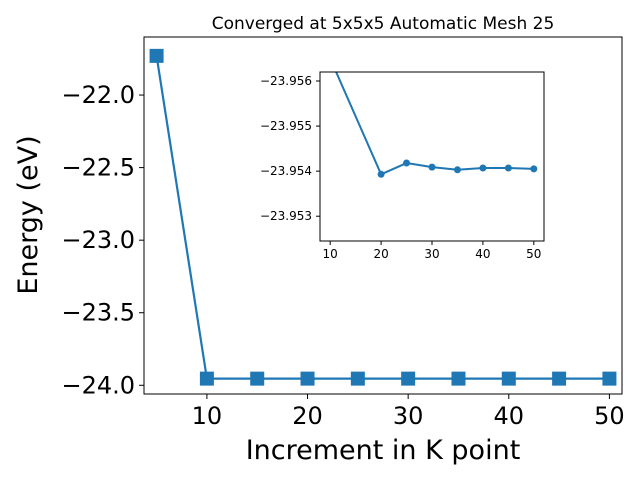  What do you see at coordinates (431, 254) in the screenshot?
I see `inset-x-tick-label: 30` at bounding box center [431, 254].